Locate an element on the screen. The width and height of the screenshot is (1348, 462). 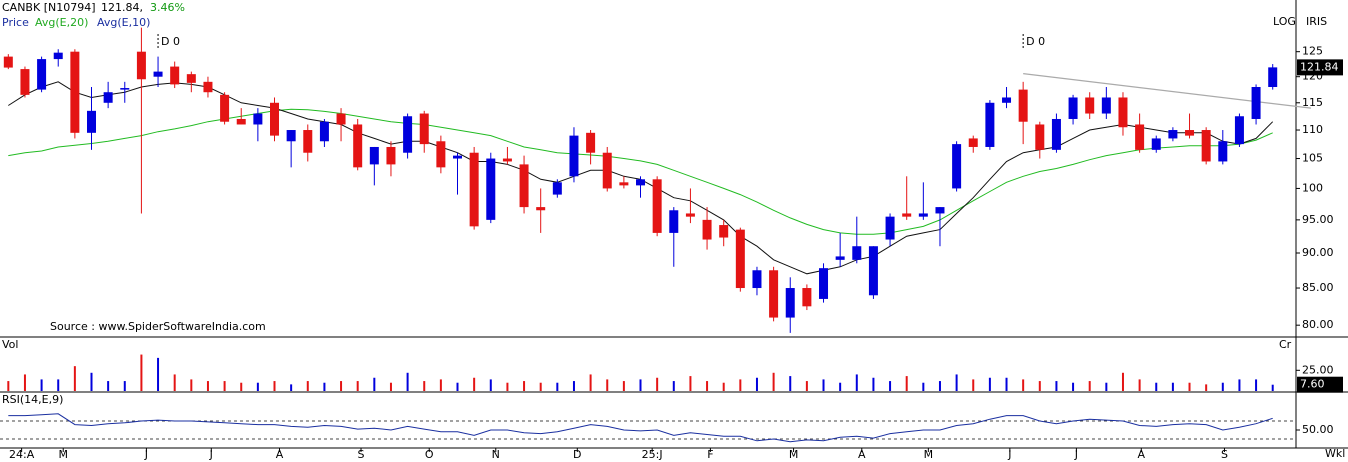
scale-label: LOG is located at coordinates (1284, 21).